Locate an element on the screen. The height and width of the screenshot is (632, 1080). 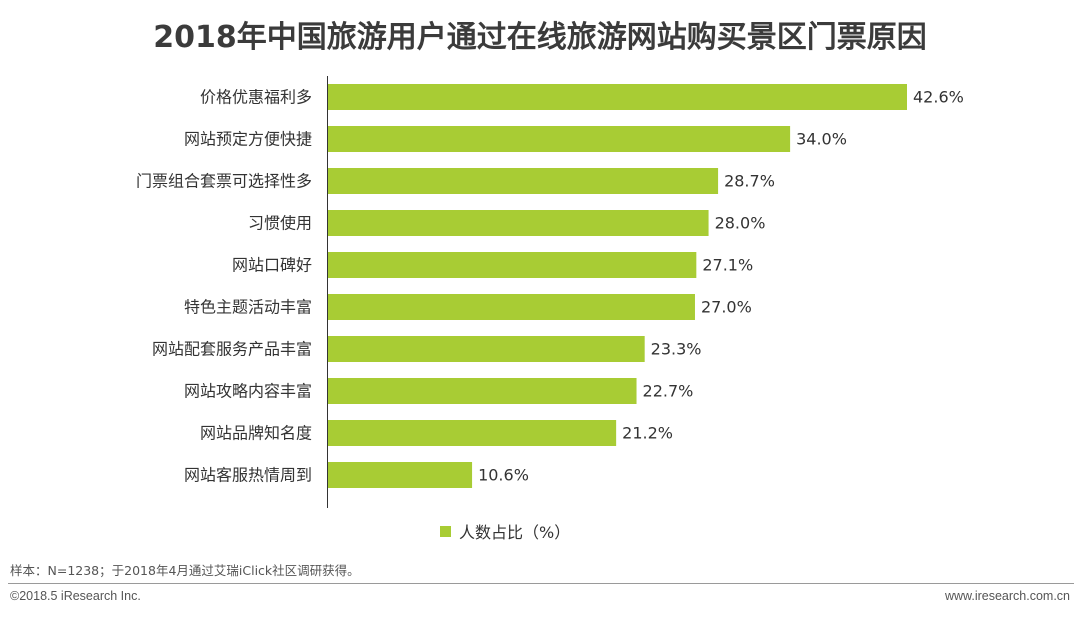
value-label: 21.2% is located at coordinates (647, 433).